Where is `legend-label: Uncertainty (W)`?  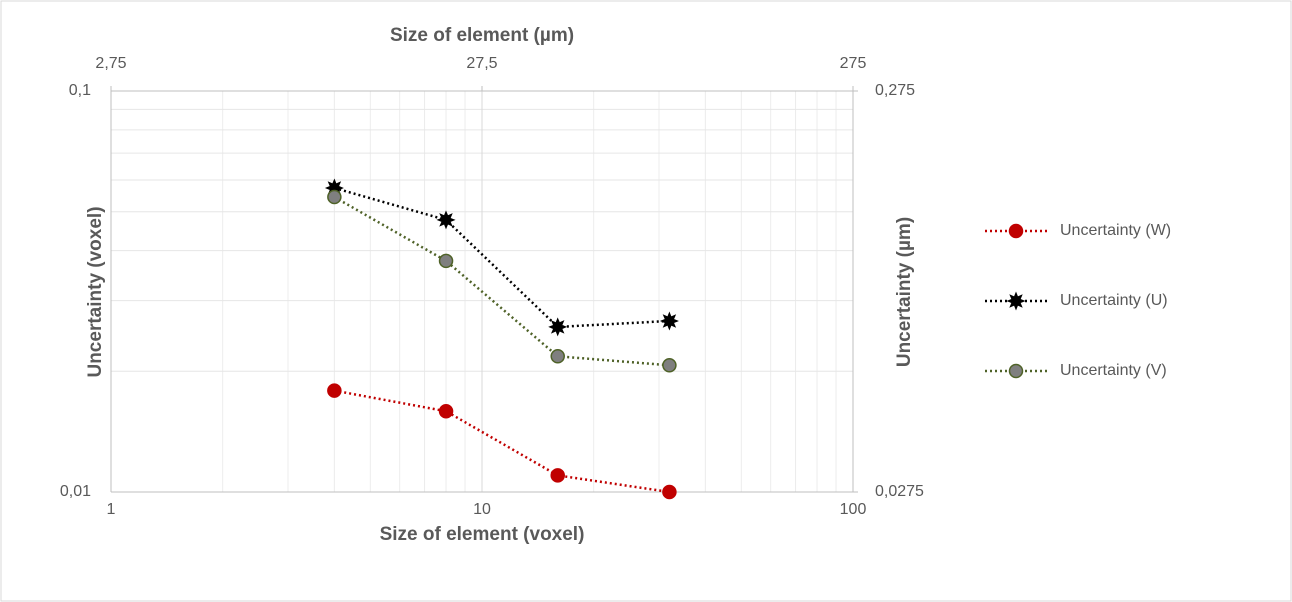 legend-label: Uncertainty (W) is located at coordinates (1115, 230).